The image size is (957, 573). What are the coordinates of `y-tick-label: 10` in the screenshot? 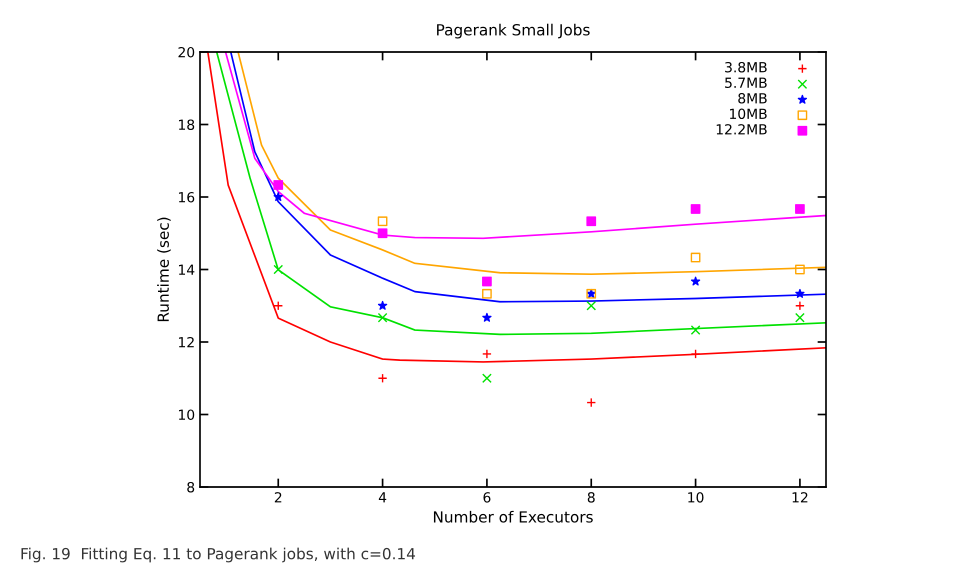 It's located at (186, 414).